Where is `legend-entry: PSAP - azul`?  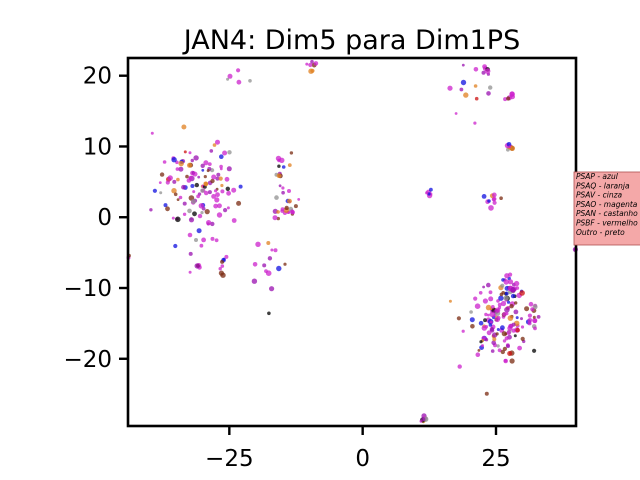 legend-entry: PSAP - azul is located at coordinates (597, 176).